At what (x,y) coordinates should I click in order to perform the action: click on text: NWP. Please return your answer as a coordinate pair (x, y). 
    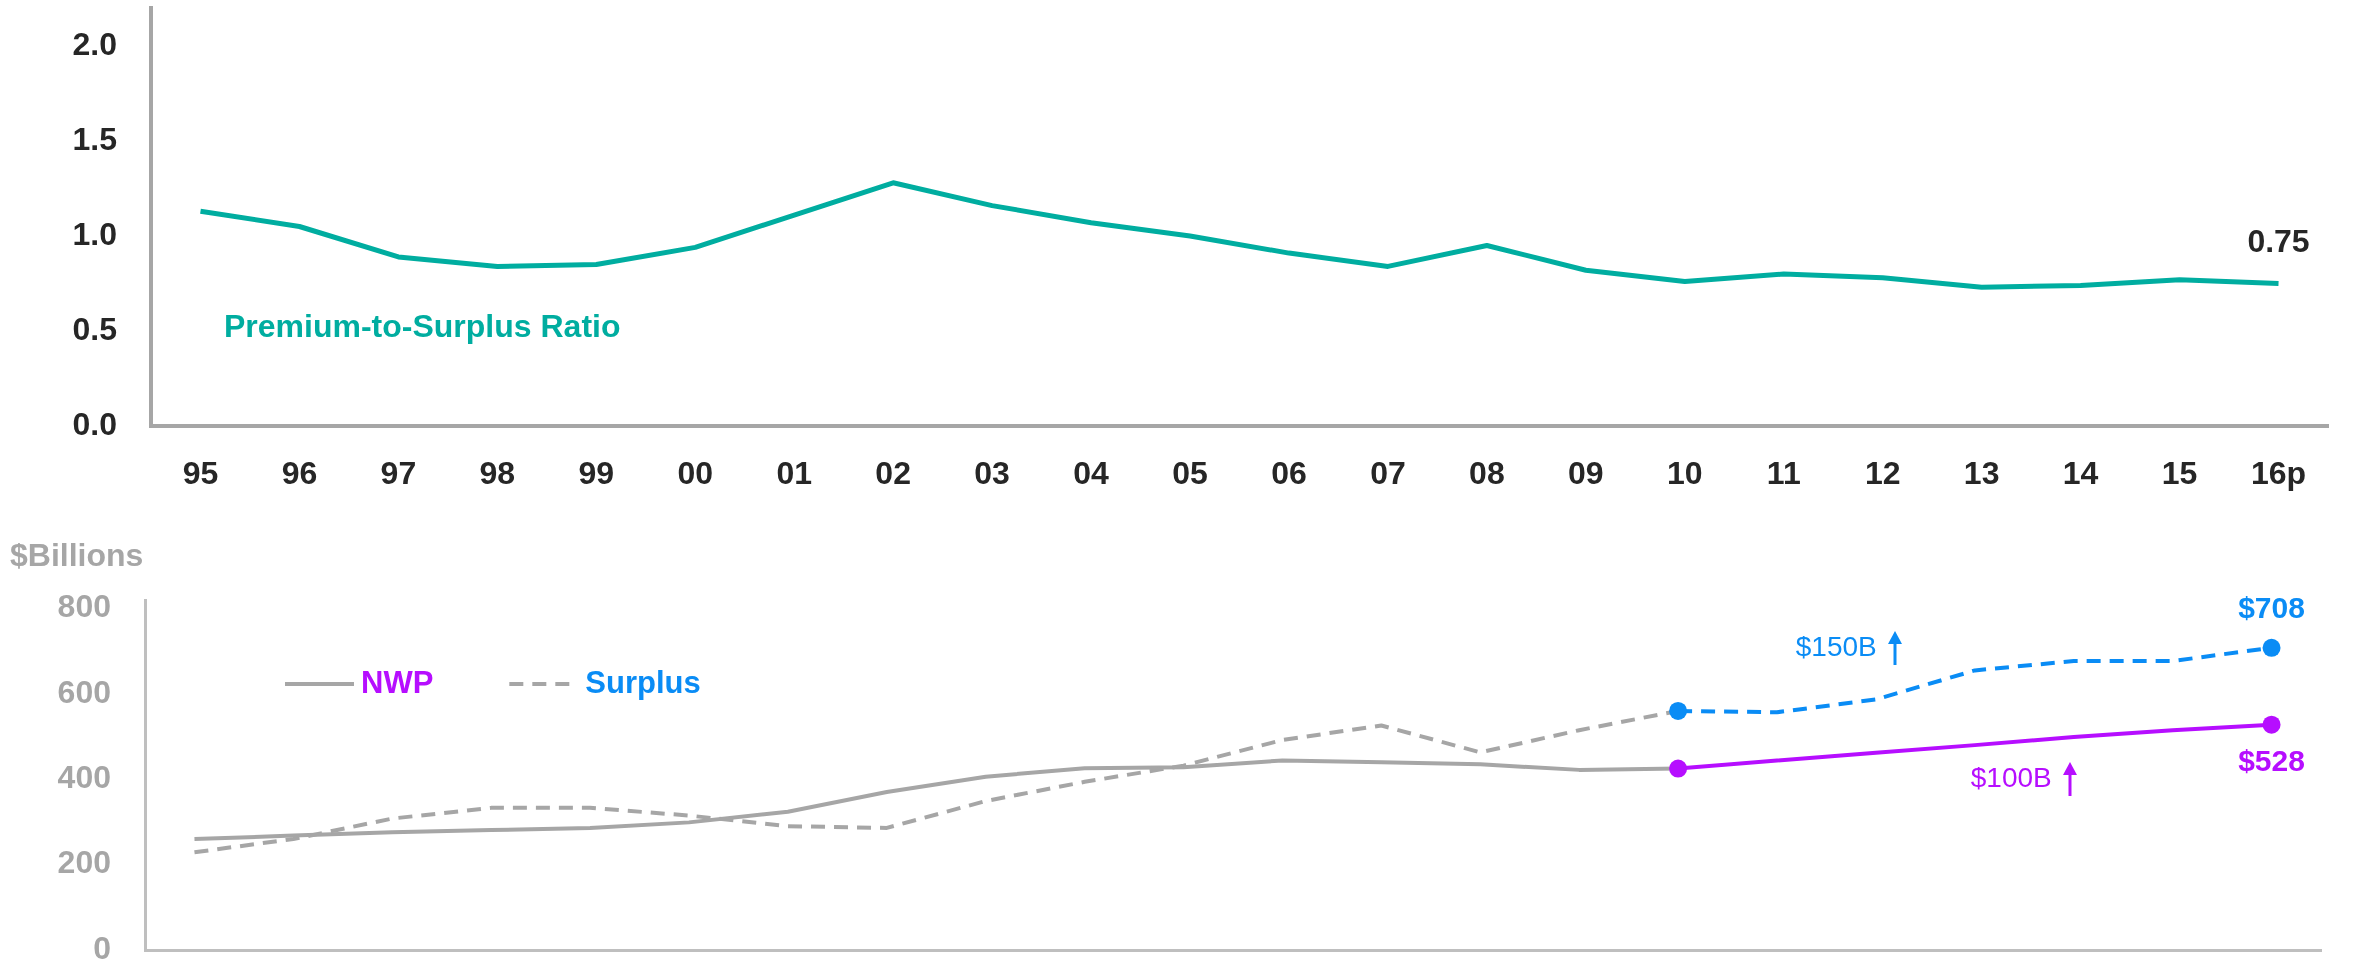
    Looking at the image, I should click on (397, 682).